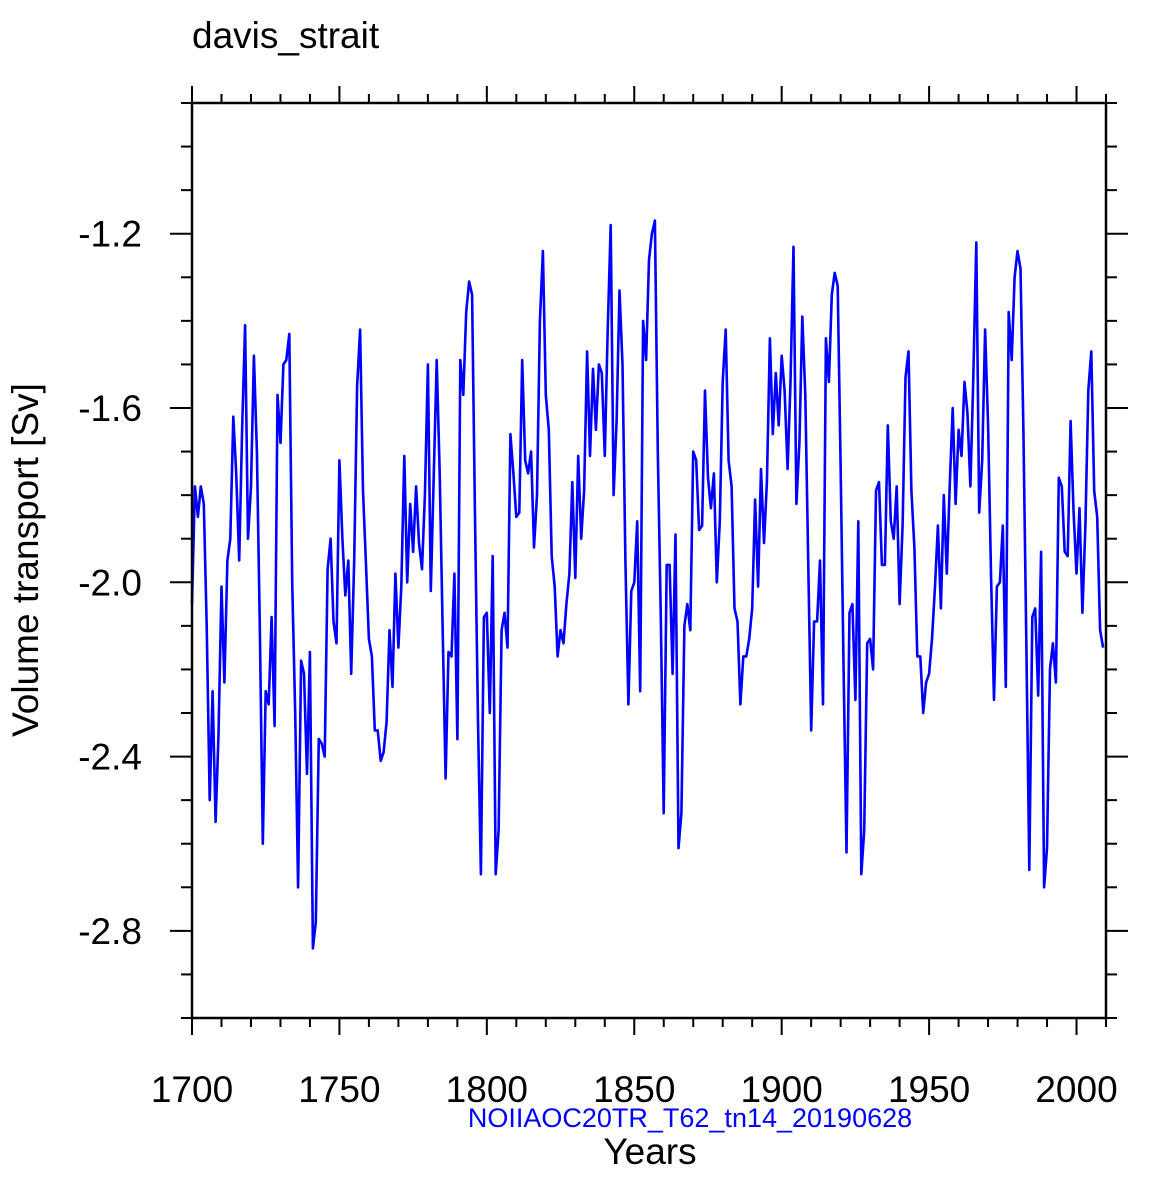 The height and width of the screenshot is (1181, 1156). Describe the element at coordinates (25, 560) in the screenshot. I see `y-axis-label: Volume transport [Sv]` at that location.